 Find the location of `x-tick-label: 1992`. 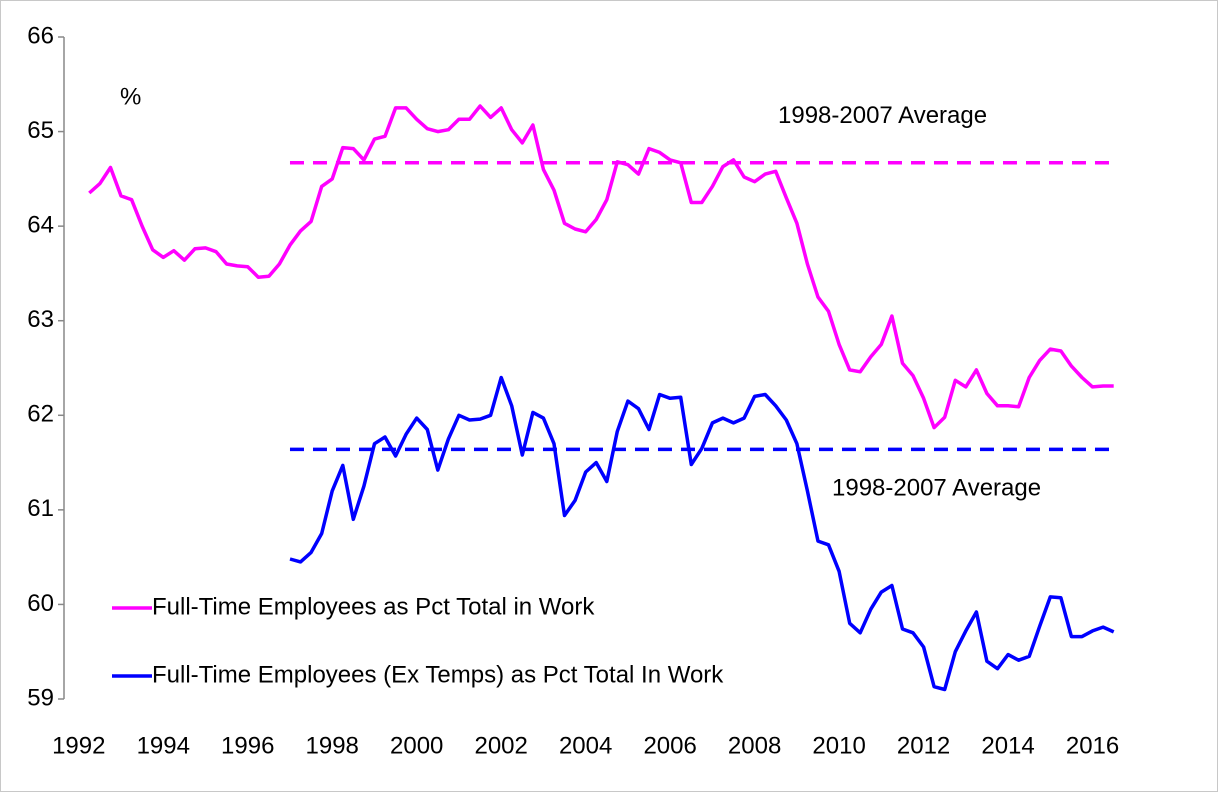

x-tick-label: 1992 is located at coordinates (78, 745).